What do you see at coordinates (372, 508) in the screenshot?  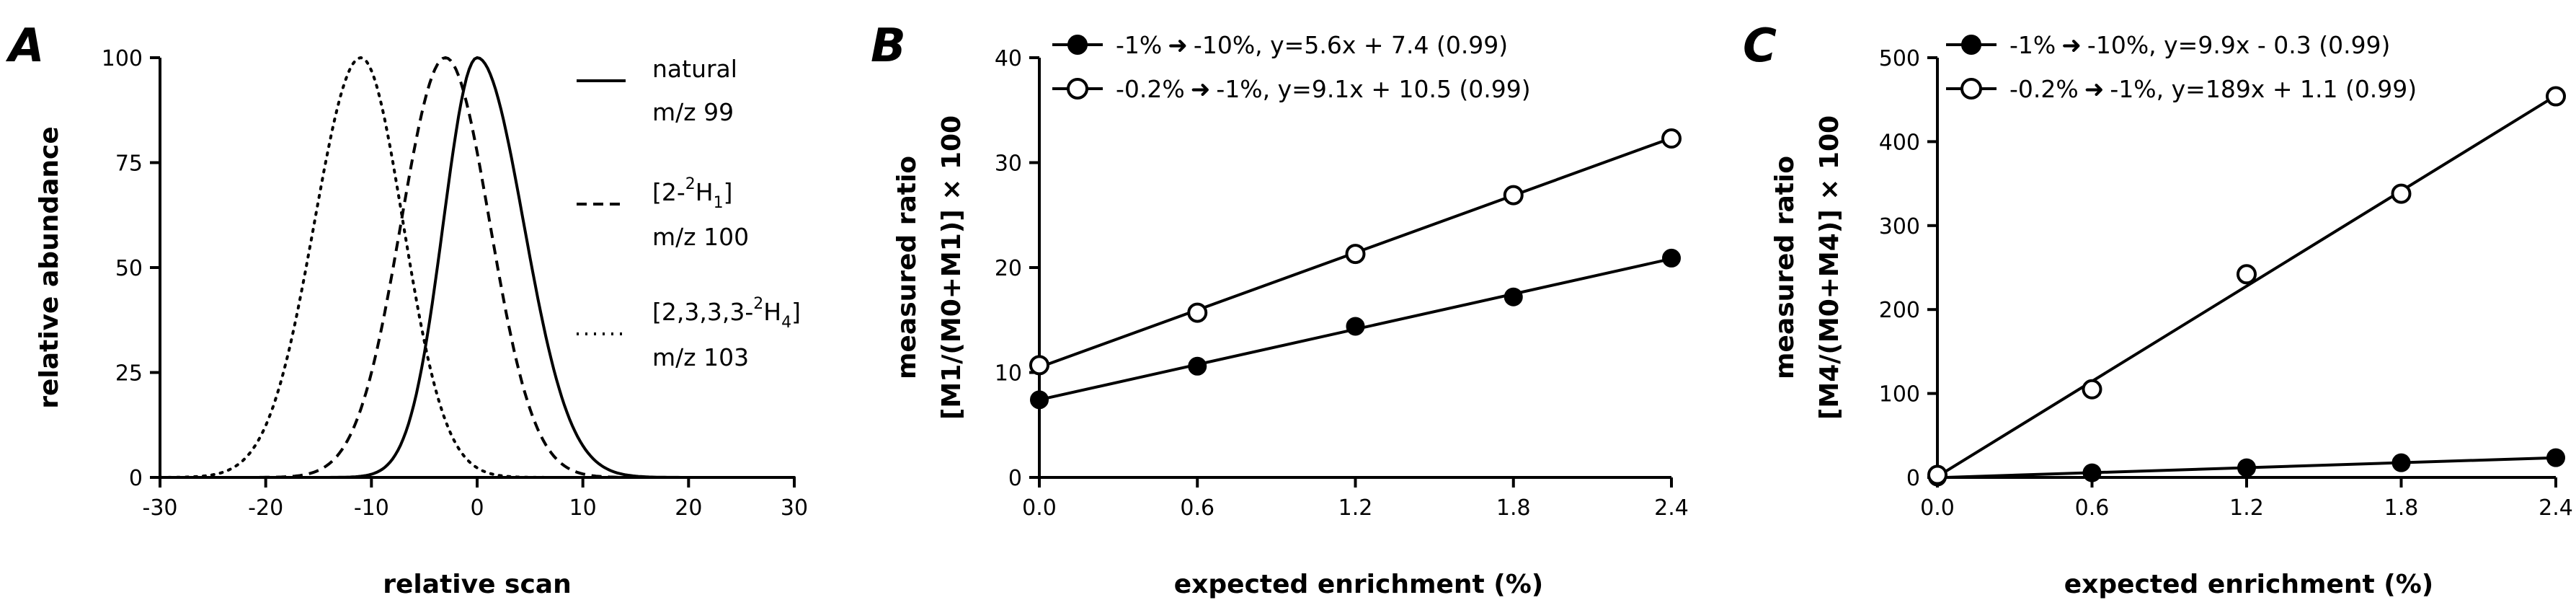 I see `x-tick-label: -10` at bounding box center [372, 508].